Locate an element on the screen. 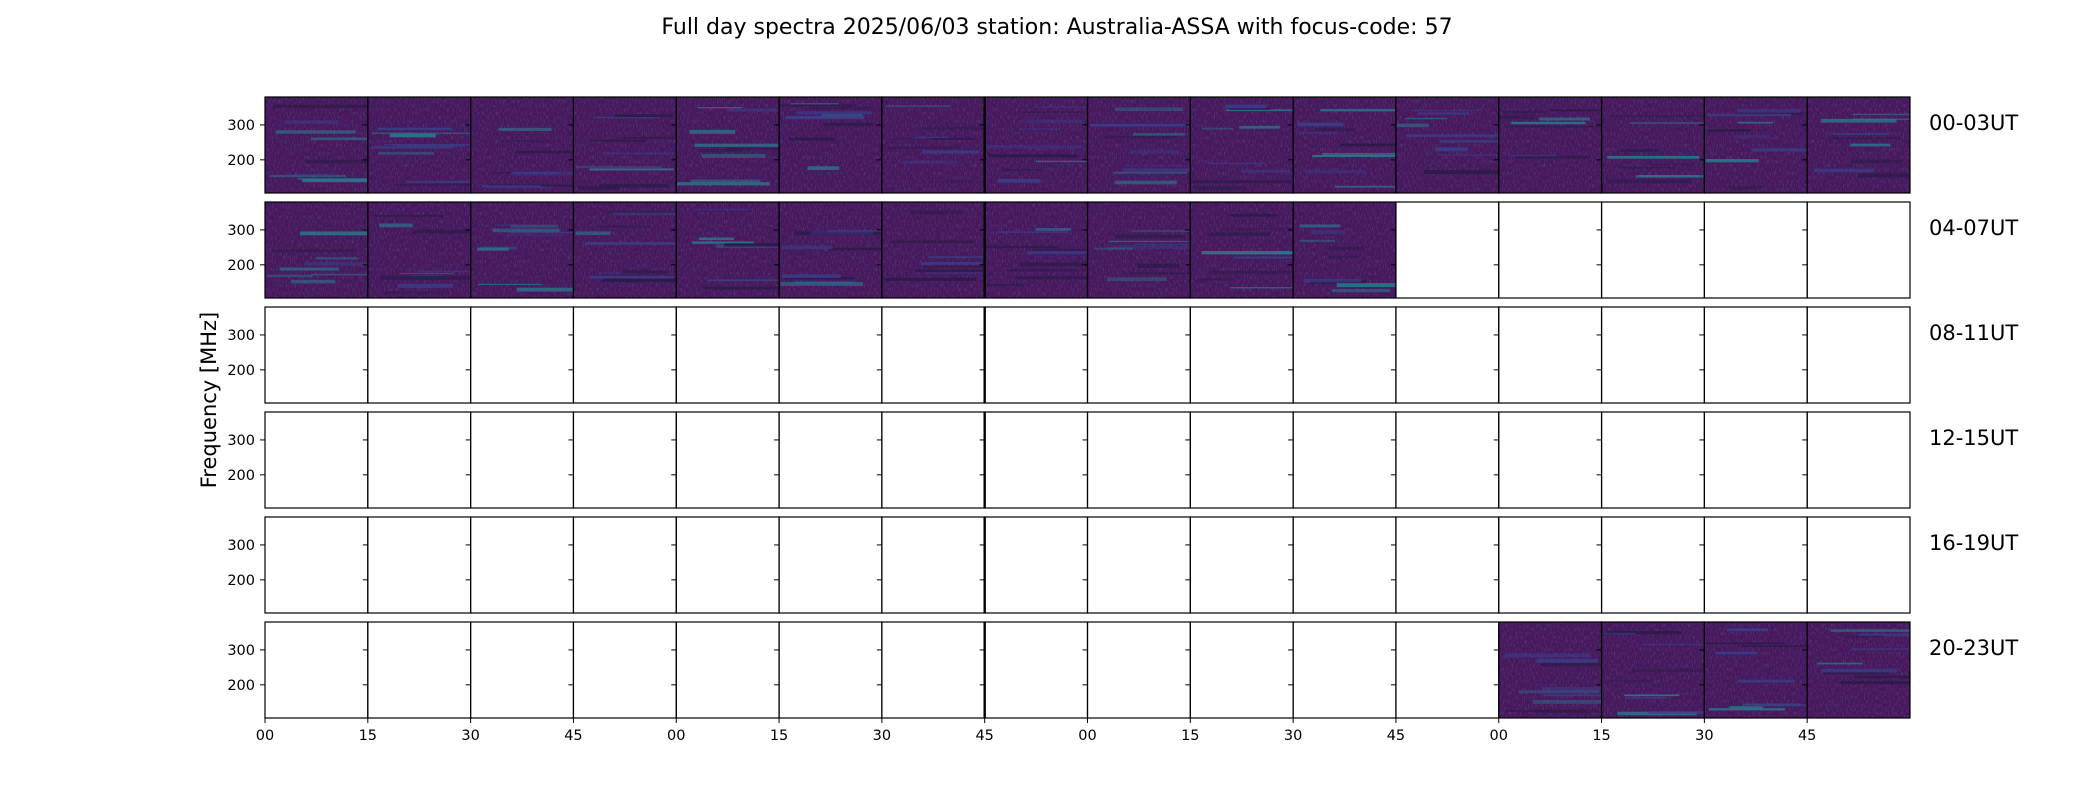 This screenshot has width=2100, height=800. row-label: 12-15UT is located at coordinates (1973, 438).